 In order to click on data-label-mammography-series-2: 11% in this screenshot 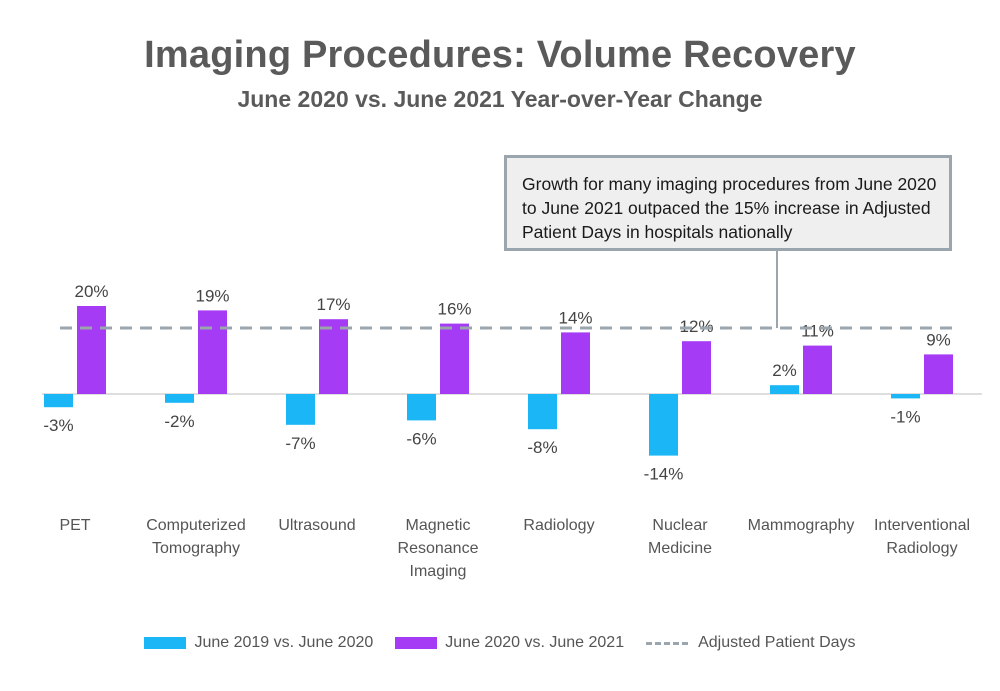, I will do `click(817, 331)`.